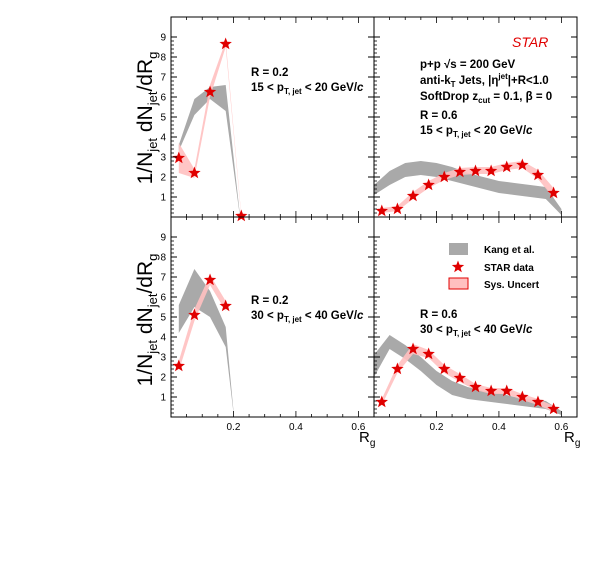 Image resolution: width=600 pixels, height=585 pixels. I want to click on panel-bottom-right-r-label: R = 0.6, so click(438, 315).